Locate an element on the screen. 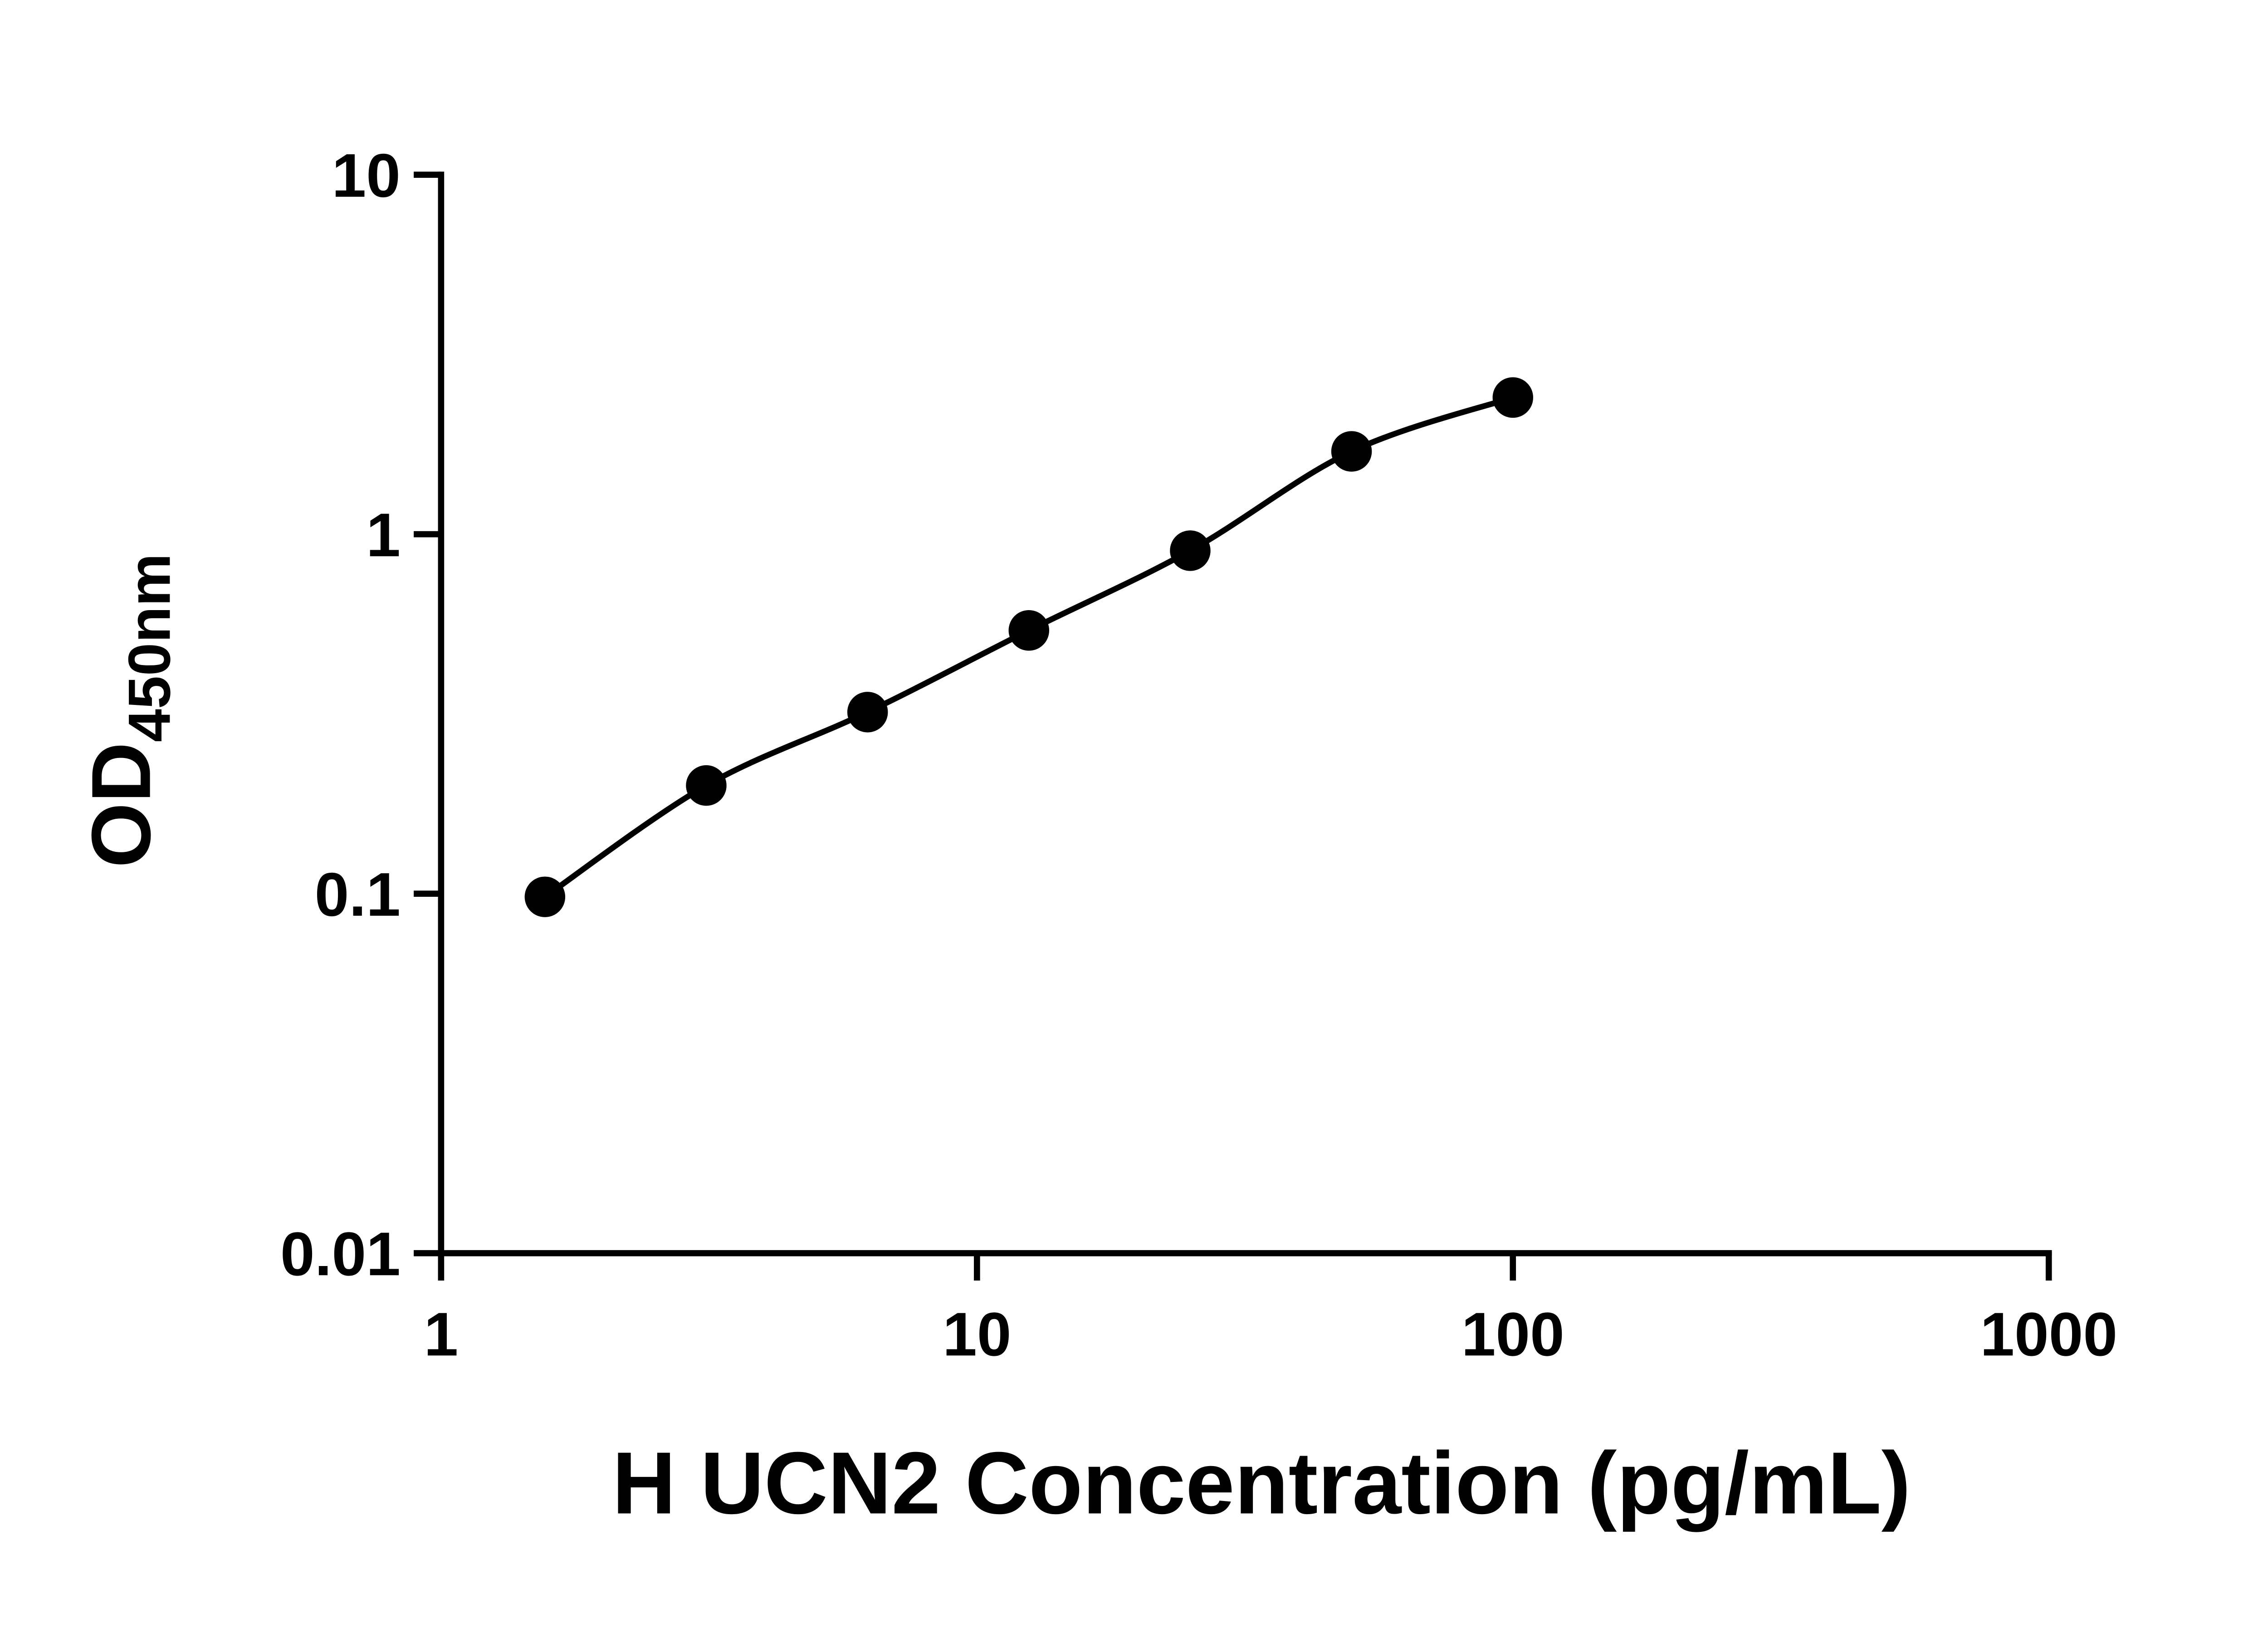 The height and width of the screenshot is (1633, 2268). x-tick-label: 10 is located at coordinates (977, 1334).